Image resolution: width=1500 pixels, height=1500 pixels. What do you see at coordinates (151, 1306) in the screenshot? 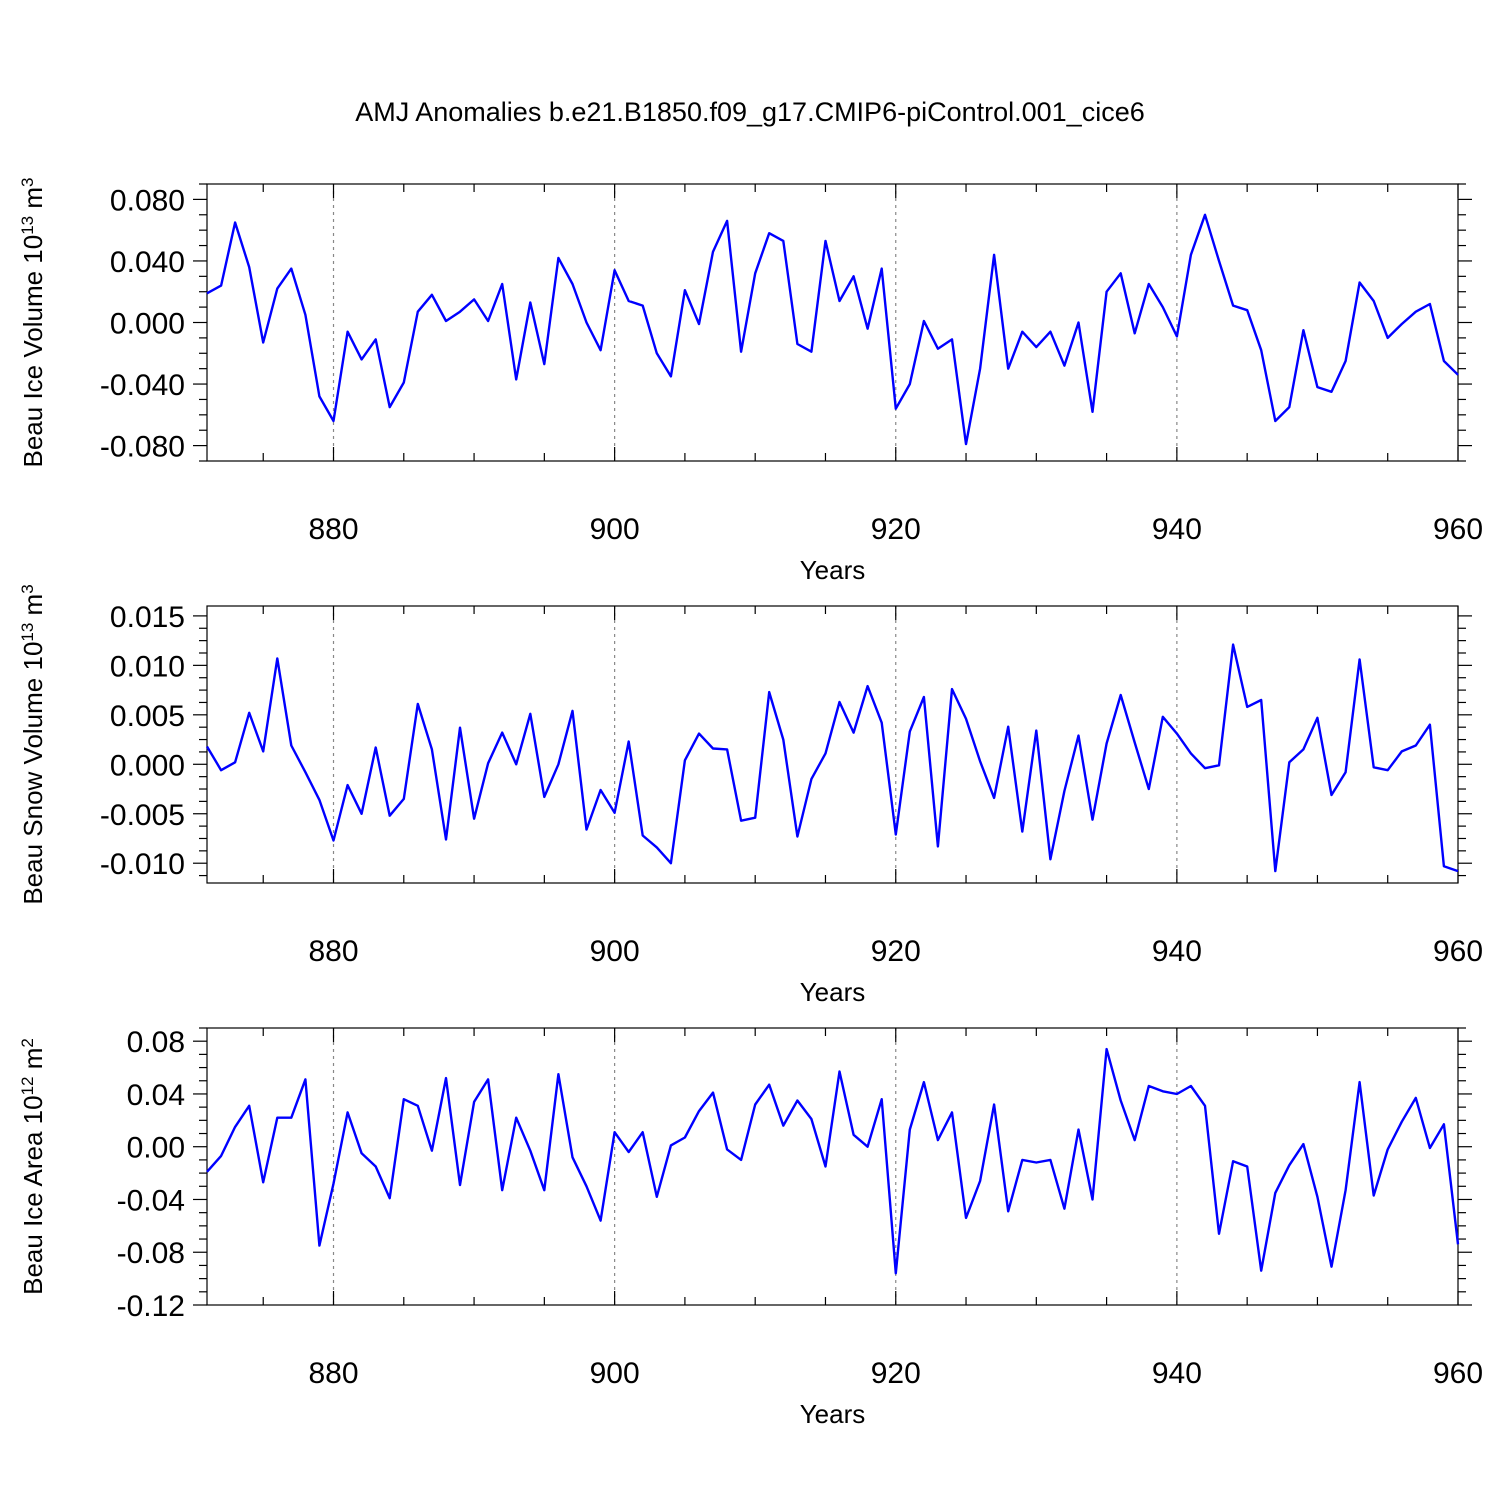
I see `y-tick-label: -0.12` at bounding box center [151, 1306].